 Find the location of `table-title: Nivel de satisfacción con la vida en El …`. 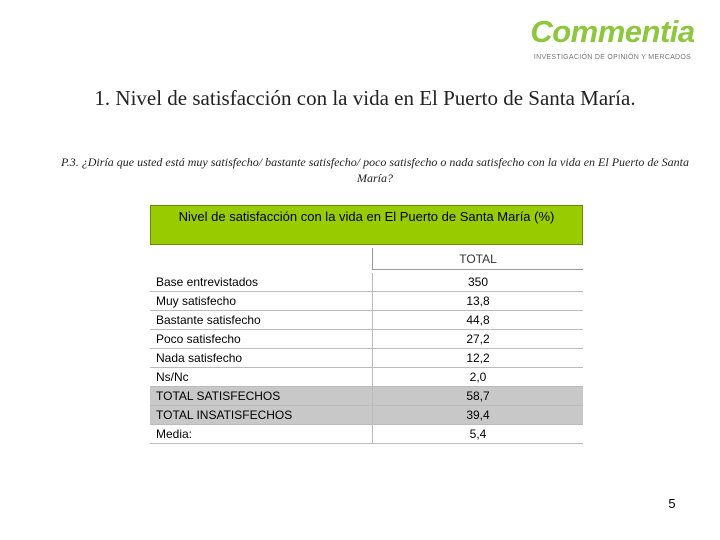

table-title: Nivel de satisfacción con la vida en El … is located at coordinates (366, 225).